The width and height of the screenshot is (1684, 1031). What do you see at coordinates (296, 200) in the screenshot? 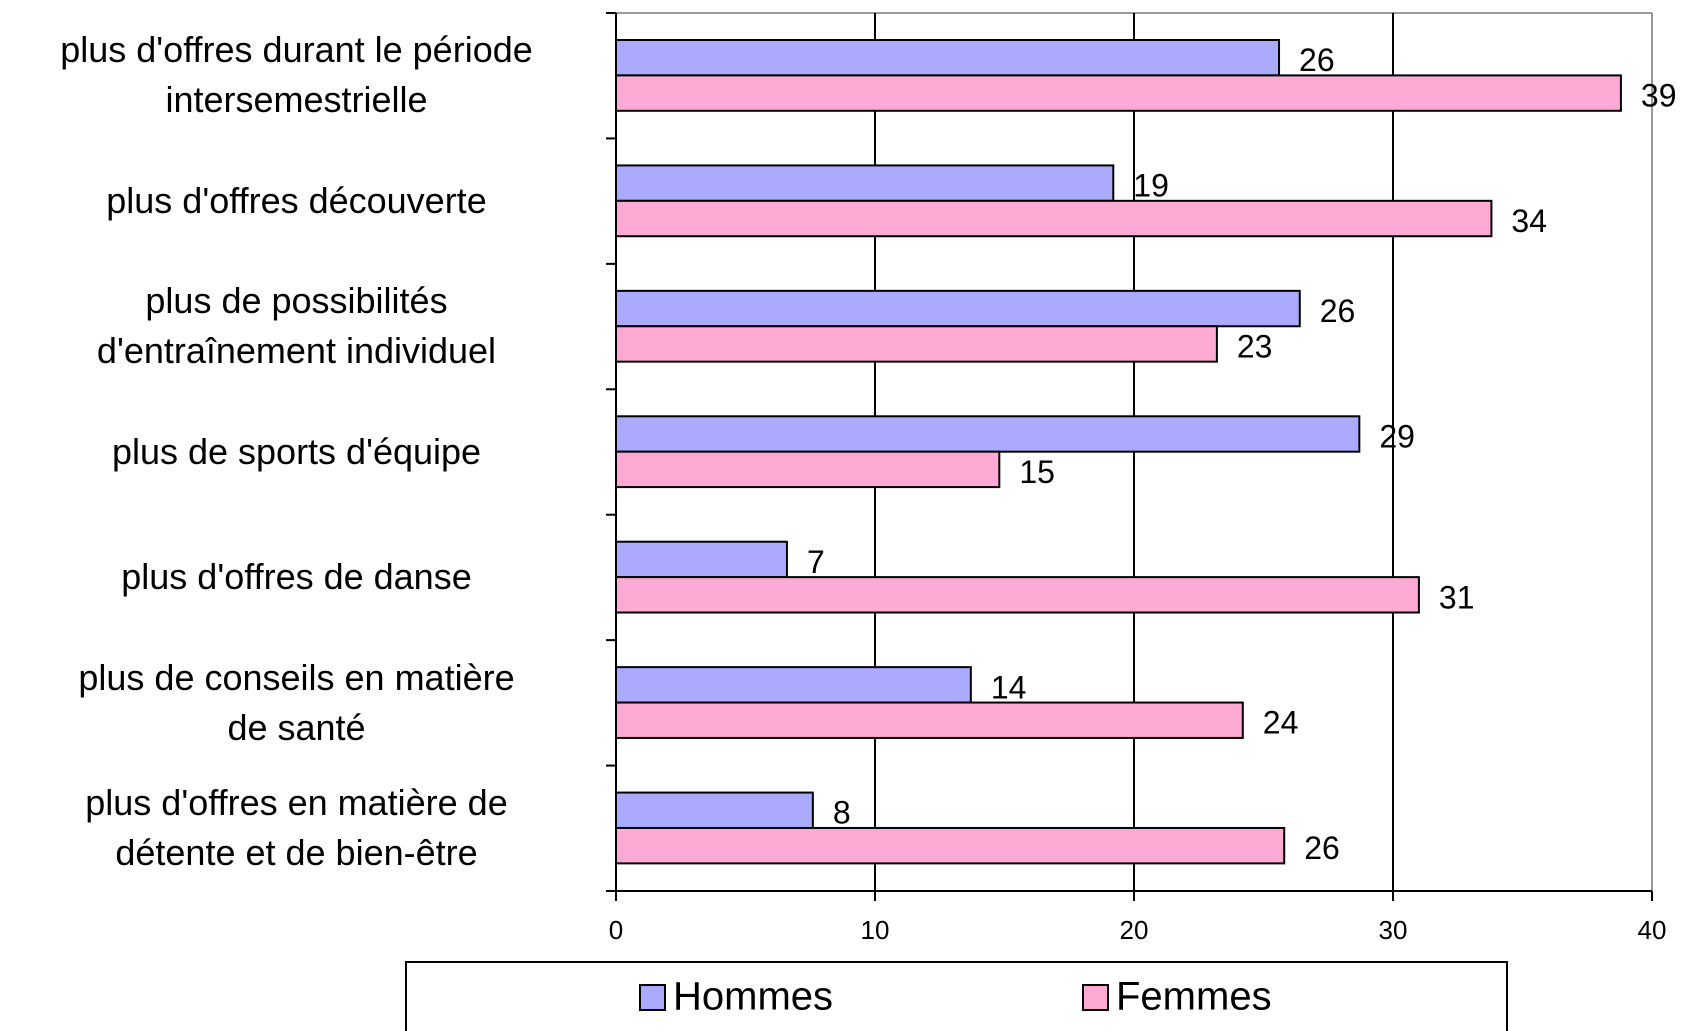
I see `y-tick-label: plus d'offres découverte` at bounding box center [296, 200].